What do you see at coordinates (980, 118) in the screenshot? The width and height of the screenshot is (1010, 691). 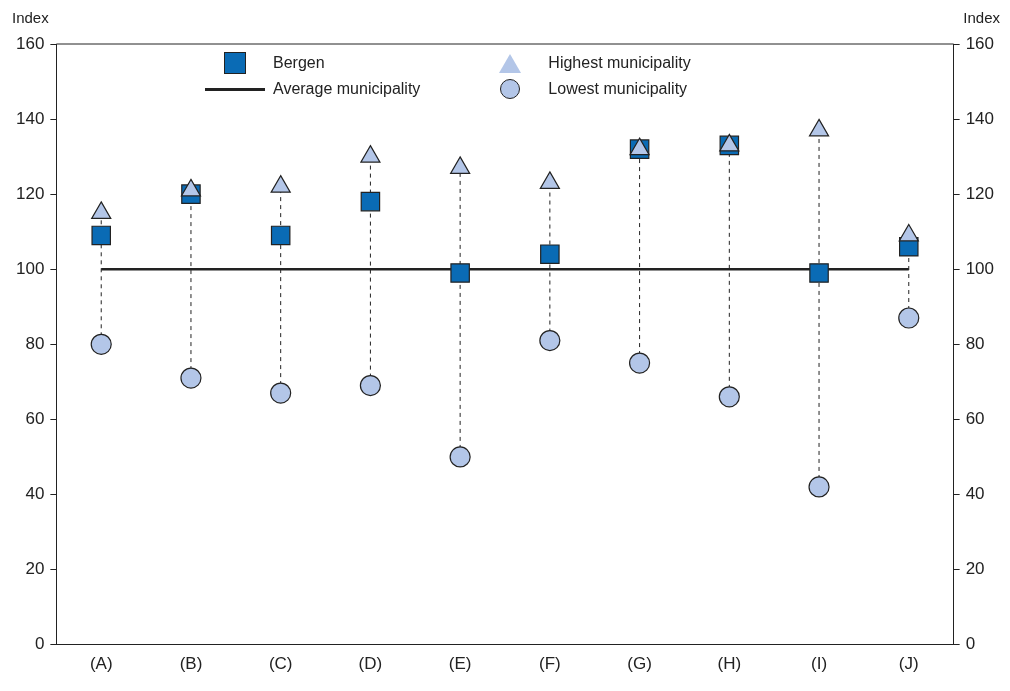 I see `y2-tick-label: 140` at bounding box center [980, 118].